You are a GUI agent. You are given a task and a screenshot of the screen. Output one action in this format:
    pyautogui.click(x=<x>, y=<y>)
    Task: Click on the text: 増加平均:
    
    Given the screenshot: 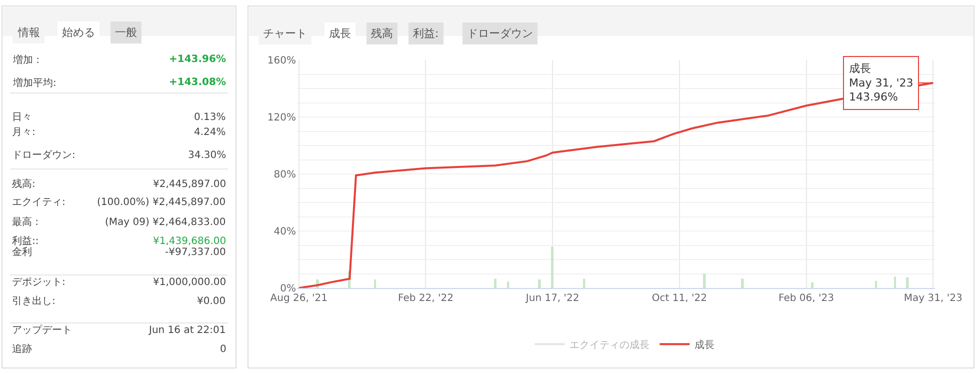 What is the action you would take?
    pyautogui.click(x=34, y=83)
    